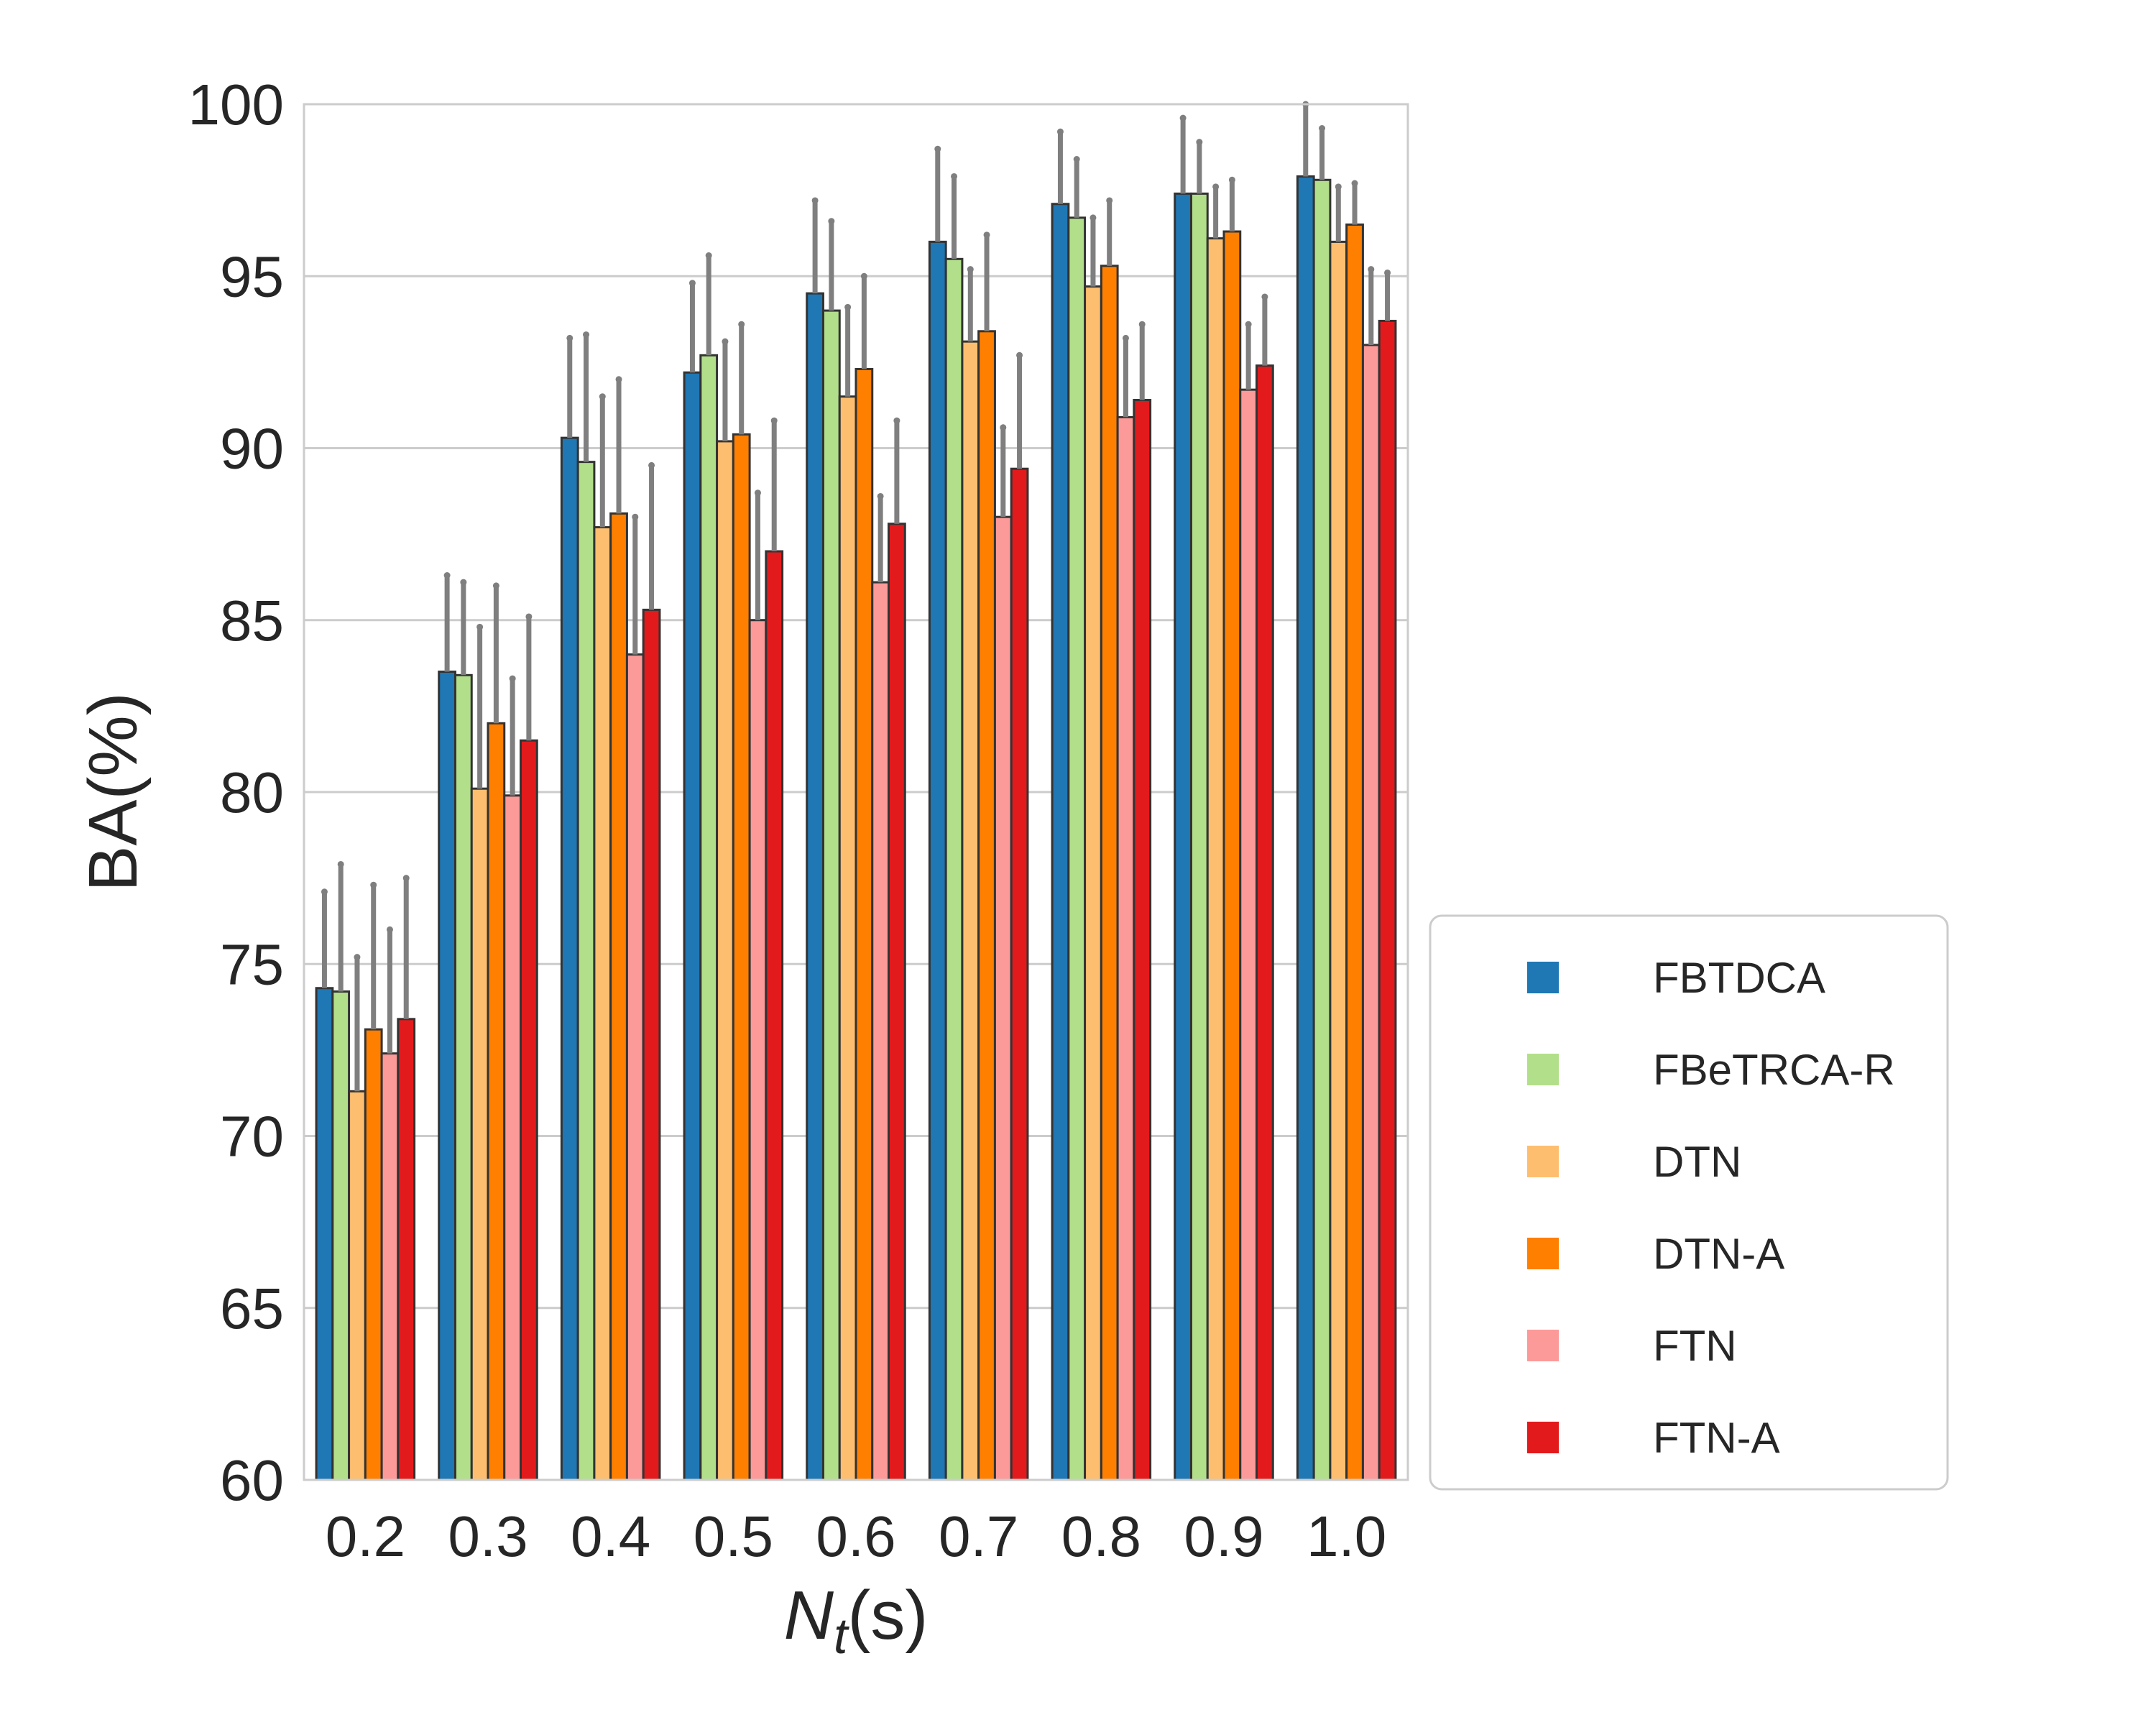 The height and width of the screenshot is (1725, 2156). I want to click on legend-label: FBeTRCA-R, so click(1774, 1070).